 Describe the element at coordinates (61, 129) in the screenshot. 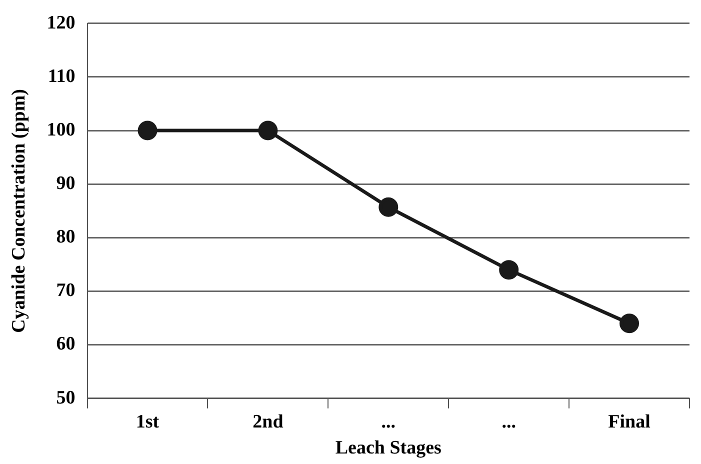

I see `y-tick-label: 100` at that location.